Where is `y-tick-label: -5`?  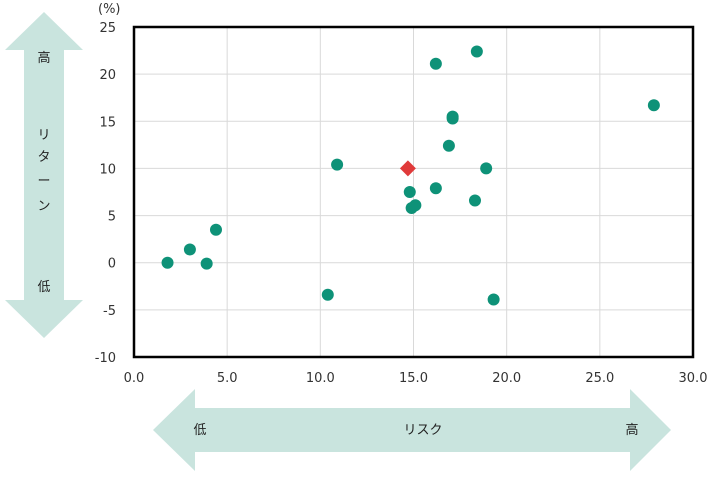 y-tick-label: -5 is located at coordinates (109, 311).